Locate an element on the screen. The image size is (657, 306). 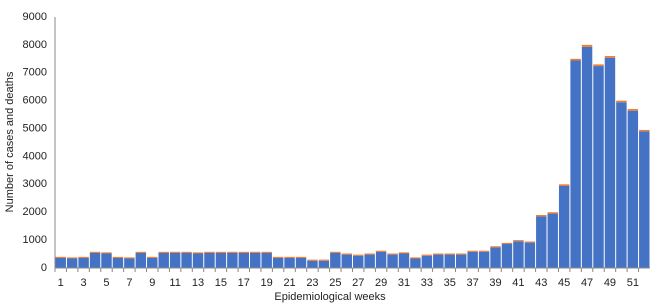
x-tick-label: 35 is located at coordinates (450, 283).